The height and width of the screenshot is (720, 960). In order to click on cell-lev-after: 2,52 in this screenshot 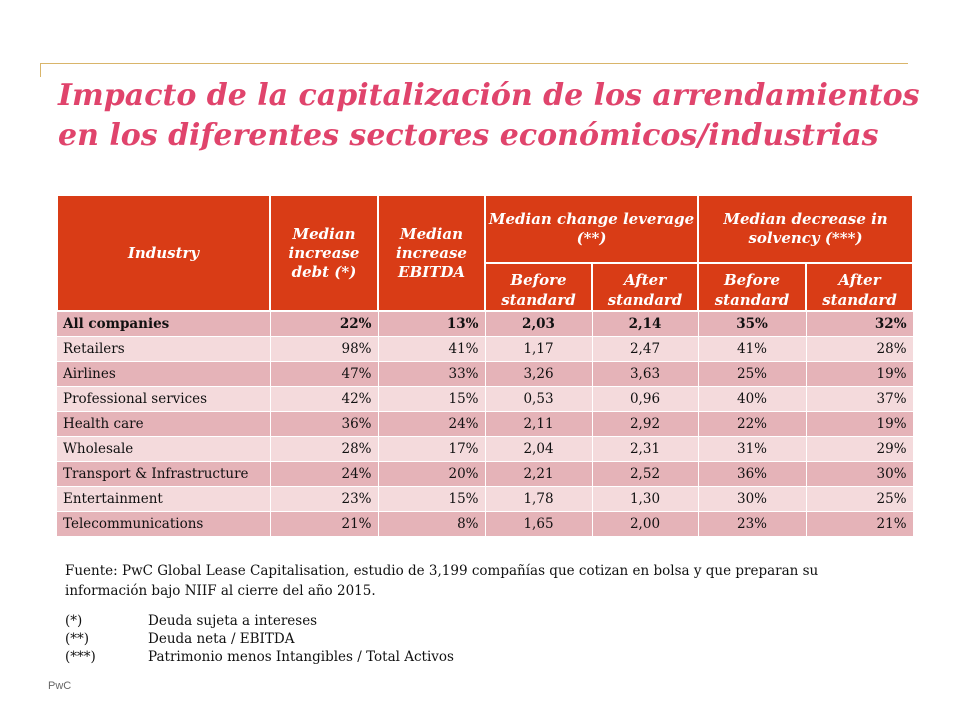, I will do `click(645, 474)`.